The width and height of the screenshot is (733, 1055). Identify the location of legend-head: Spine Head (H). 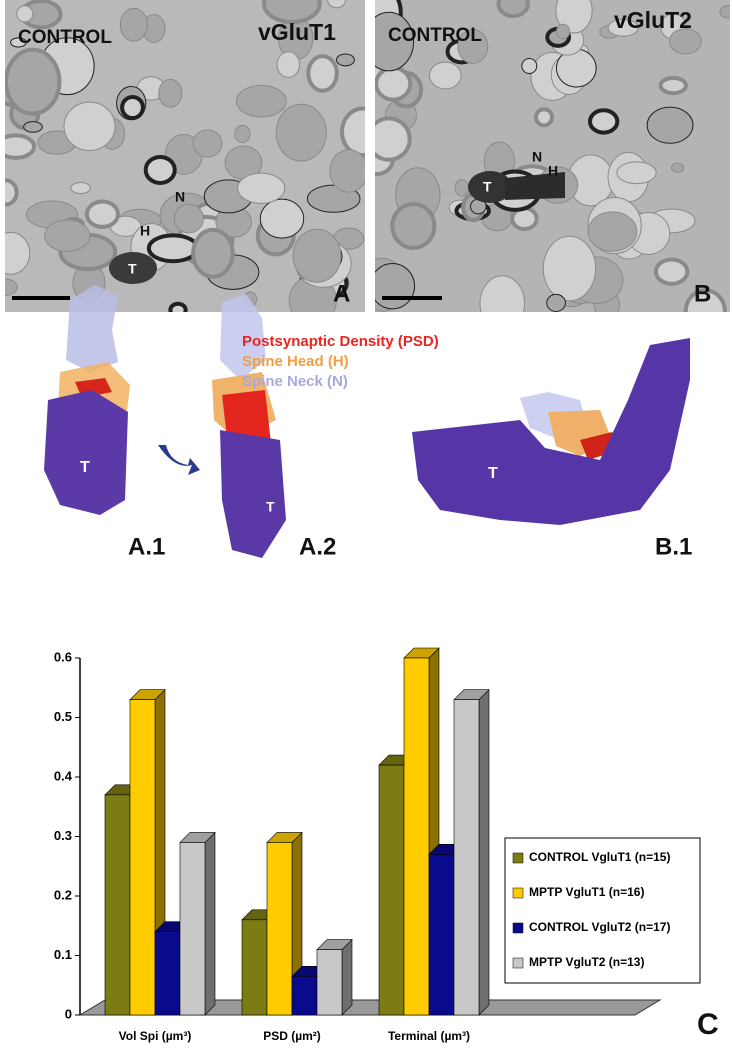
(295, 361).